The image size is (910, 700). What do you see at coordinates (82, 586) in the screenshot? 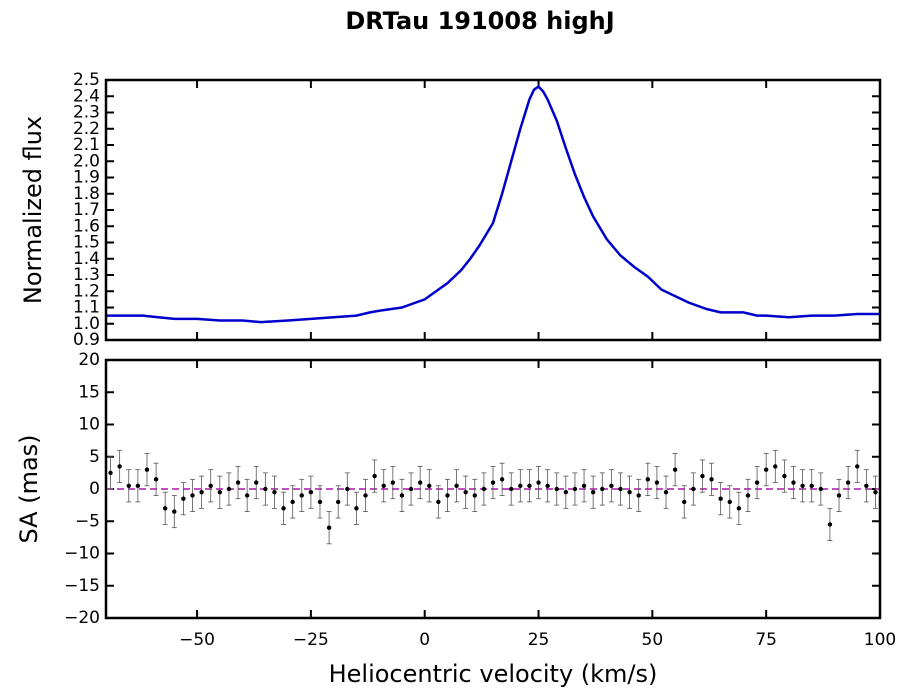
I see `y-tick-label: −15` at bounding box center [82, 586].